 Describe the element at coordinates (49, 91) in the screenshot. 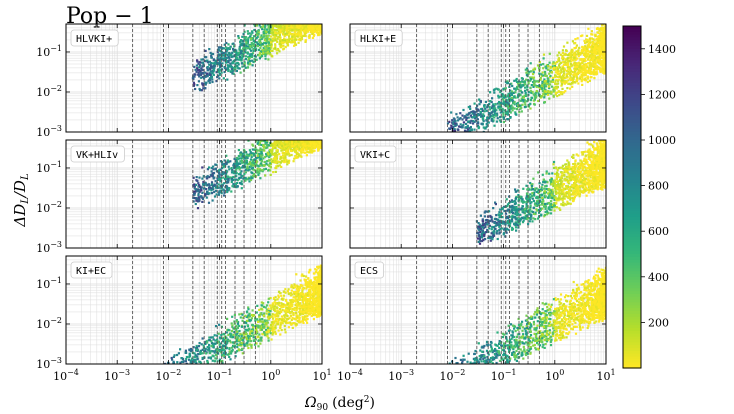

I see `y-tick-label: 10−2` at that location.